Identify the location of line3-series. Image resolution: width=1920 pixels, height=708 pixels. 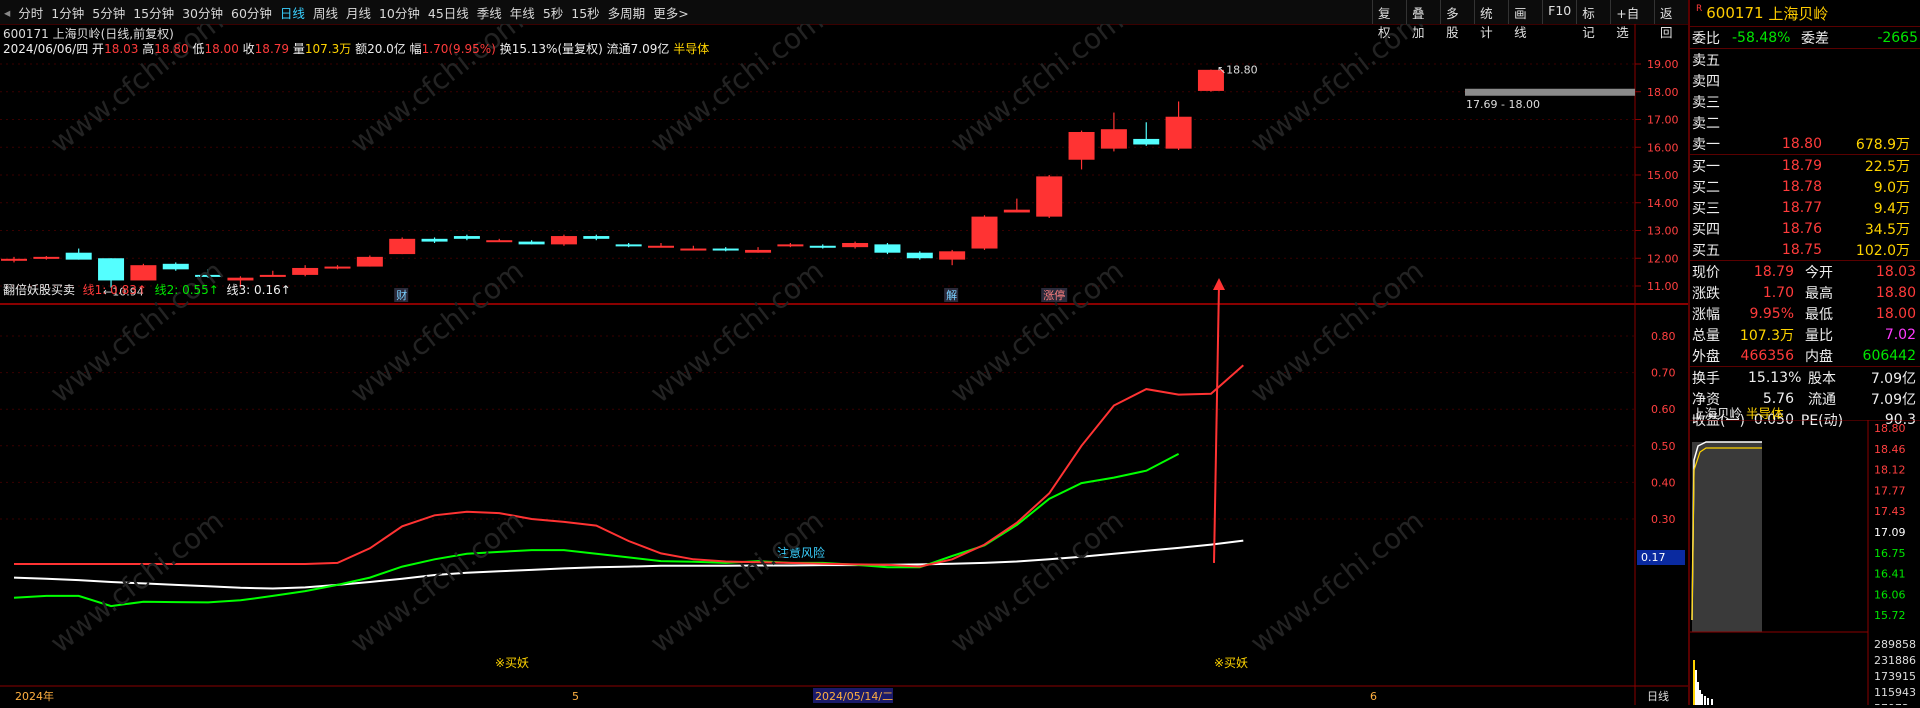
(628, 564).